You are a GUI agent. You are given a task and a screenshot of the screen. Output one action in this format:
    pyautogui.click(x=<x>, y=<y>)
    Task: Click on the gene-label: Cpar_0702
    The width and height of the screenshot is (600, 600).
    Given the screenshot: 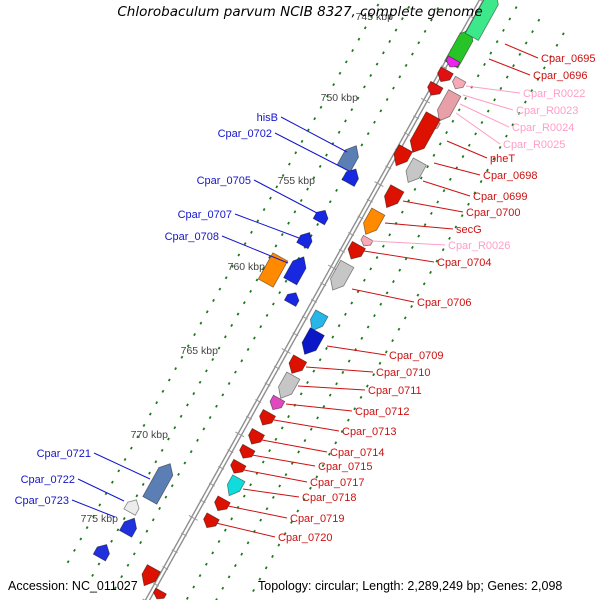 What is the action you would take?
    pyautogui.click(x=245, y=134)
    